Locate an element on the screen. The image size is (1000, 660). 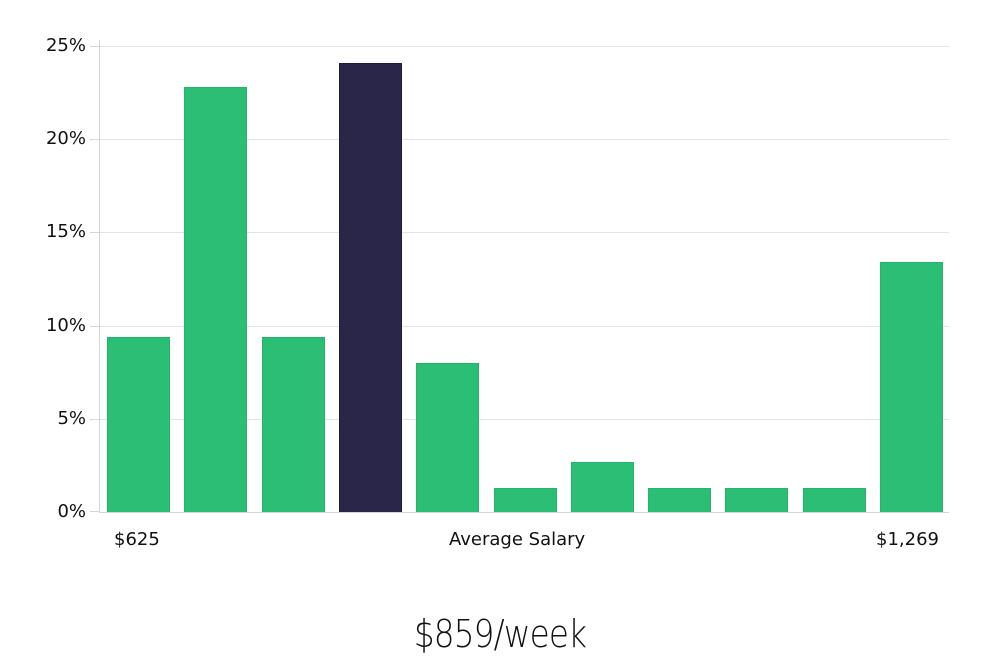
average-salary-headline: $859/week is located at coordinates (500, 634).